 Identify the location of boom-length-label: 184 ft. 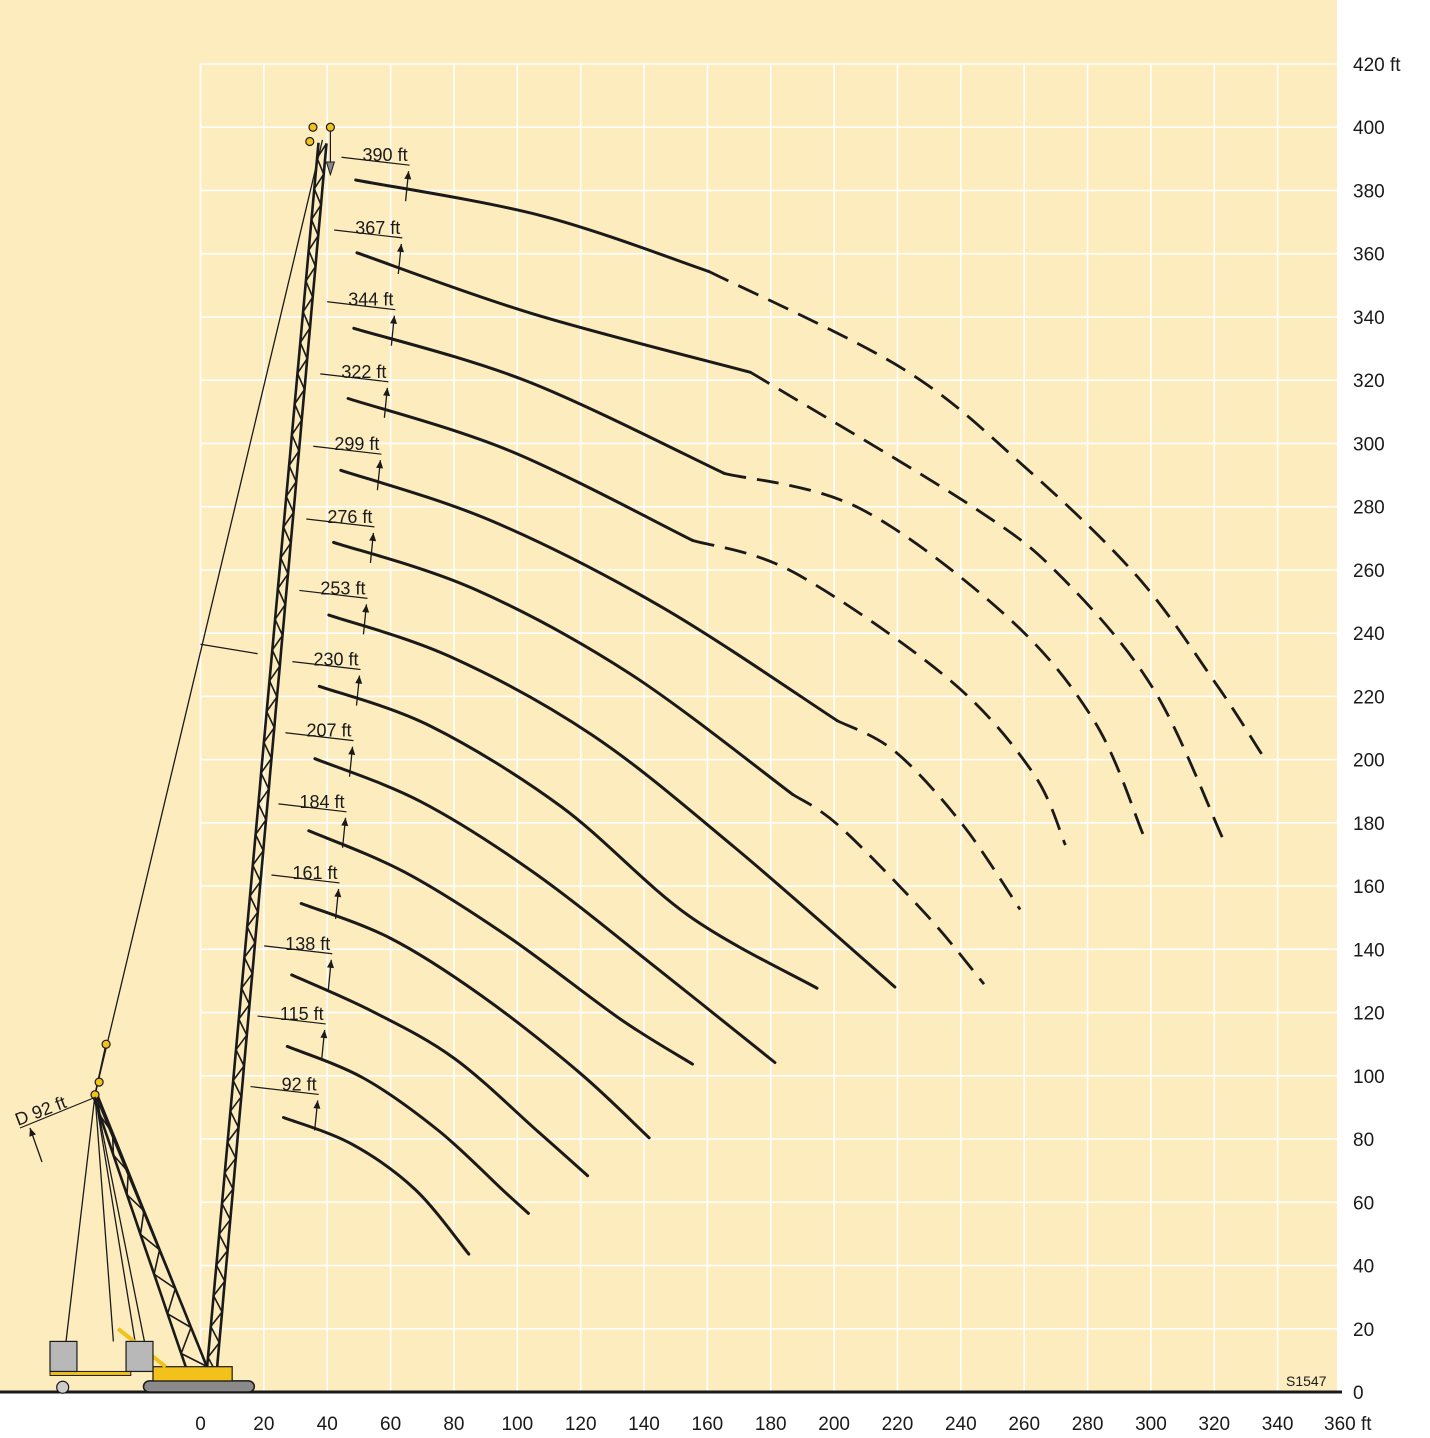
(322, 802).